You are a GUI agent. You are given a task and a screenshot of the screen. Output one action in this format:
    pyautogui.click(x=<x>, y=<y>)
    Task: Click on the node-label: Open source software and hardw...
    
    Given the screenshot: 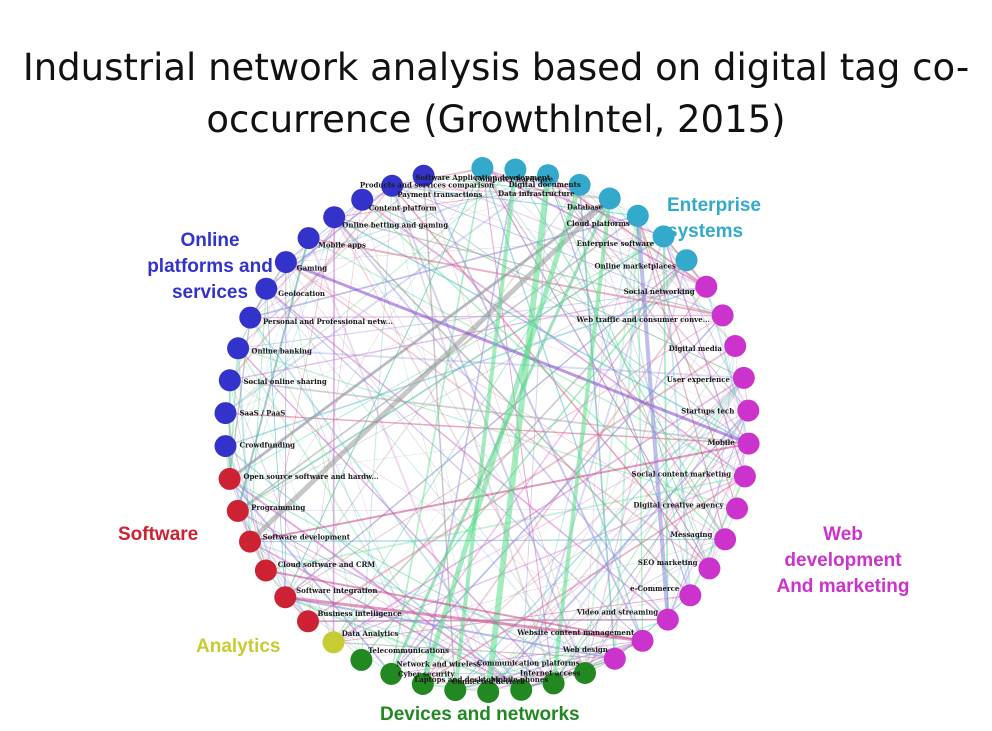 What is the action you would take?
    pyautogui.click(x=310, y=476)
    